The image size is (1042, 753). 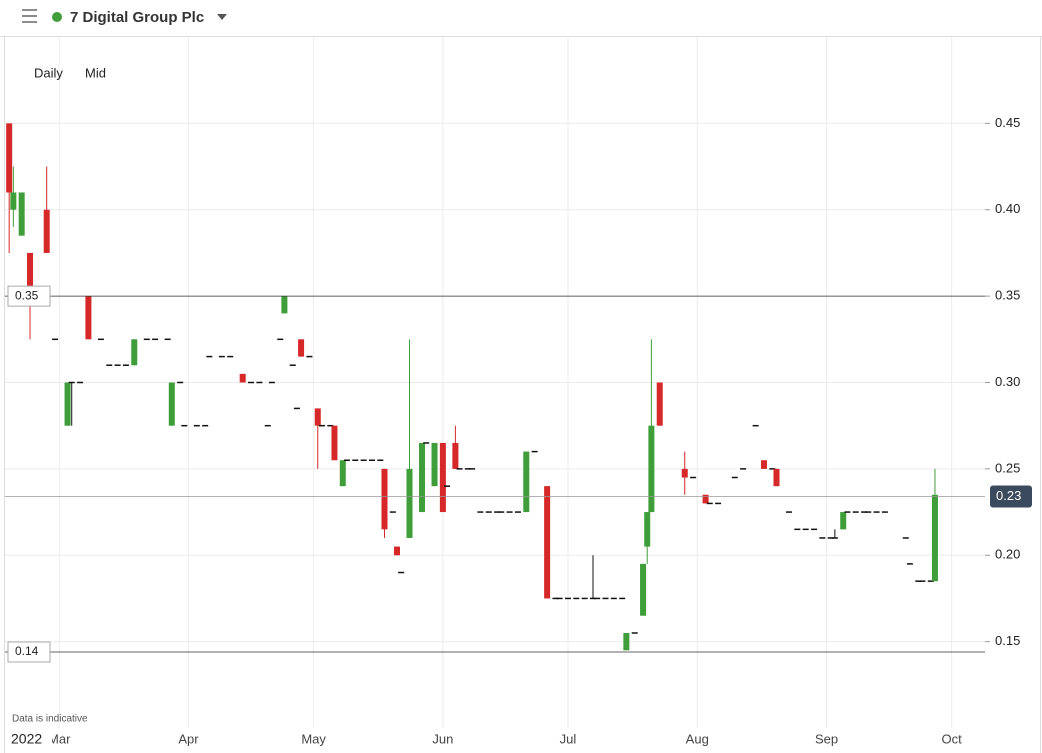 I want to click on year-label: 2022, so click(x=26, y=739).